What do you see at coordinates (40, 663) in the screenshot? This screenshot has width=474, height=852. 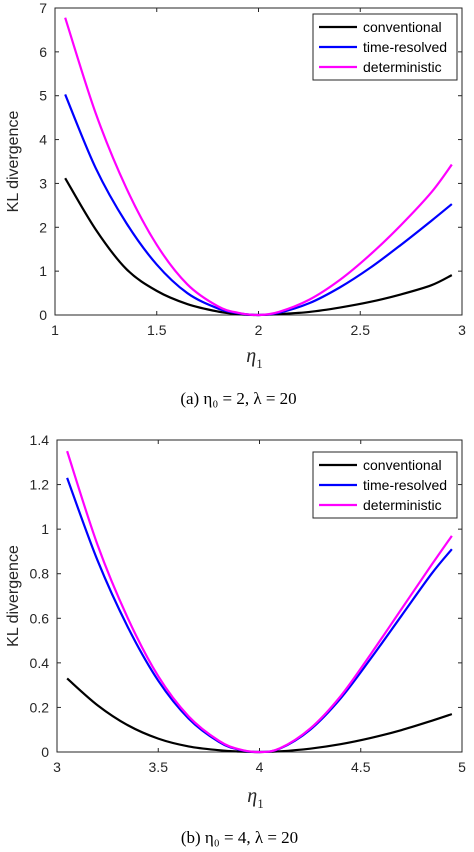 I see `y-tick-label: 0.4` at bounding box center [40, 663].